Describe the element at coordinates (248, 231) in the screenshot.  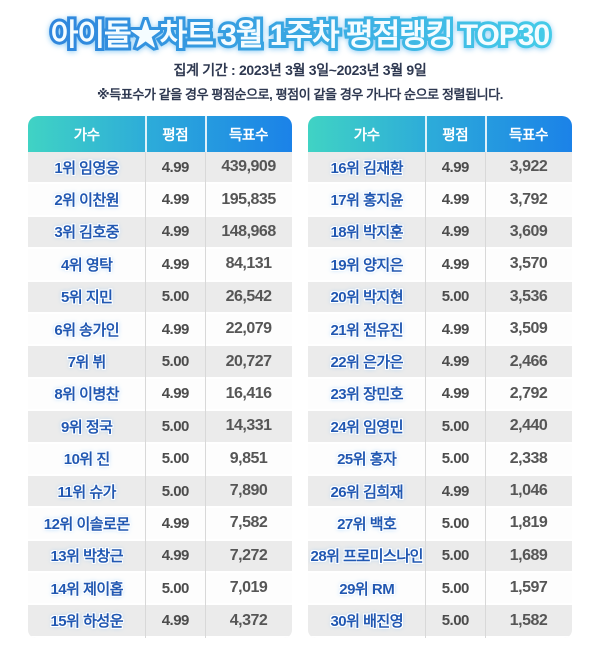
I see `vote-count: 148,968` at that location.